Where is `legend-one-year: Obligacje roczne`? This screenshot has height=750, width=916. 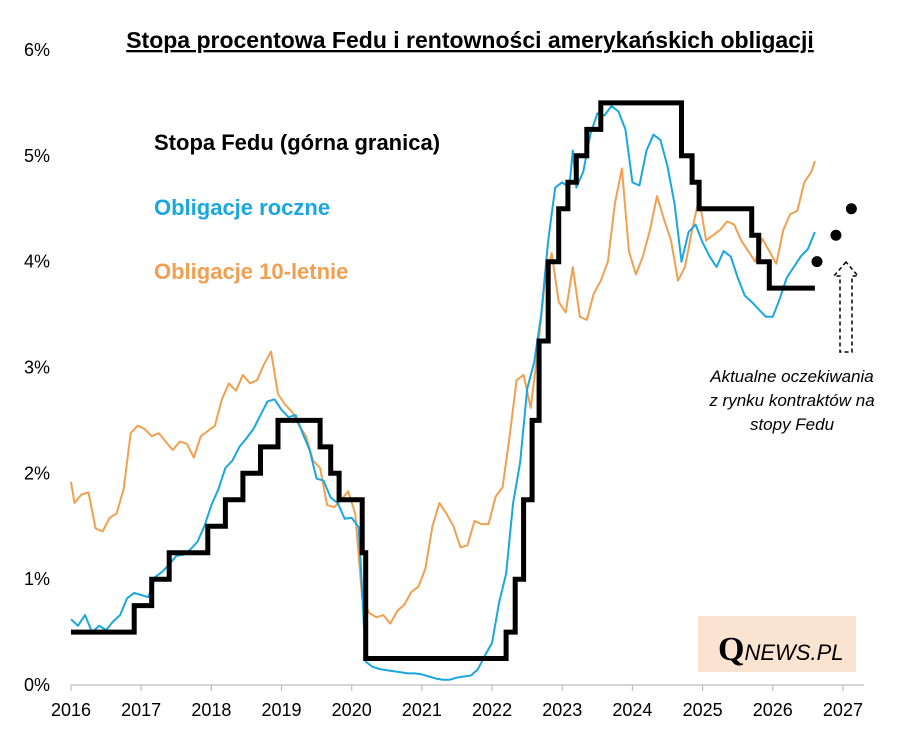
legend-one-year: Obligacje roczne is located at coordinates (242, 207).